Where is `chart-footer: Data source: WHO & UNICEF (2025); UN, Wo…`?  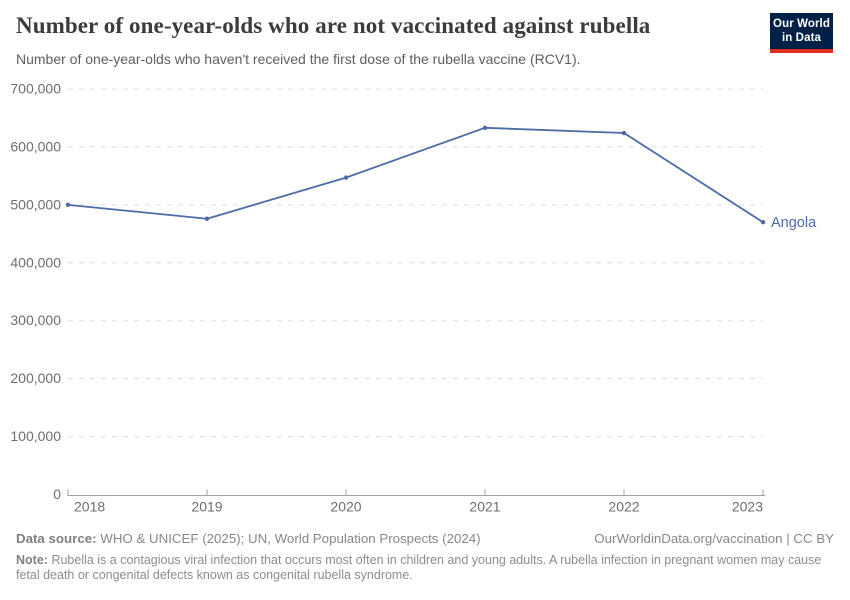
chart-footer: Data source: WHO & UNICEF (2025); UN, Wo… is located at coordinates (425, 557).